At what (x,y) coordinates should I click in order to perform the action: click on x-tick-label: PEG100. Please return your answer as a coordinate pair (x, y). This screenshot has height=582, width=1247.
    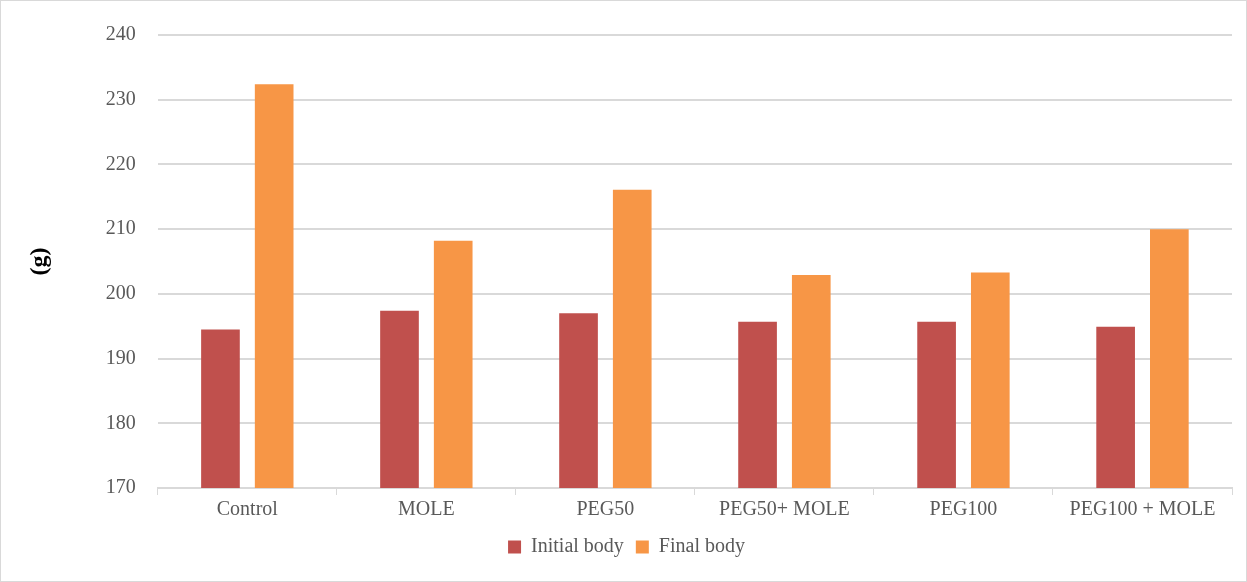
    Looking at the image, I should click on (963, 508).